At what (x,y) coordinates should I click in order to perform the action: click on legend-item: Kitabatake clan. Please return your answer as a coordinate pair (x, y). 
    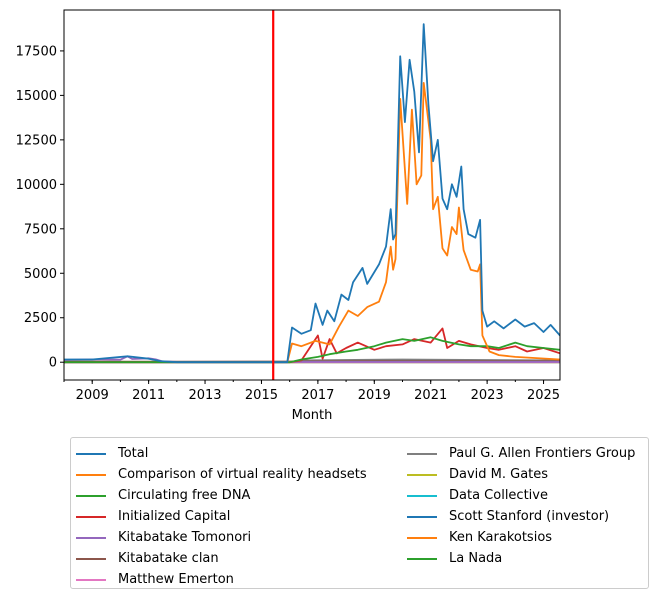
    Looking at the image, I should click on (221, 558).